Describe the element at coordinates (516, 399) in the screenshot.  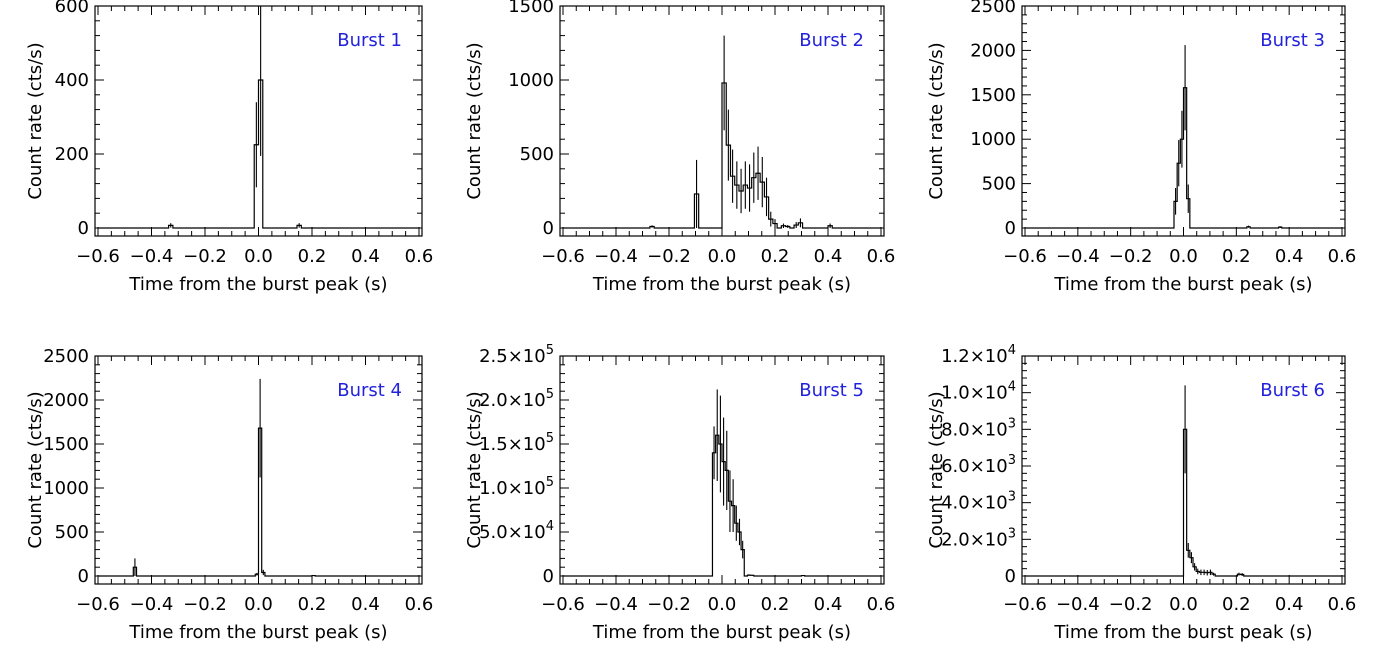
I see `y-tick-label: 2.0×10⁵` at that location.